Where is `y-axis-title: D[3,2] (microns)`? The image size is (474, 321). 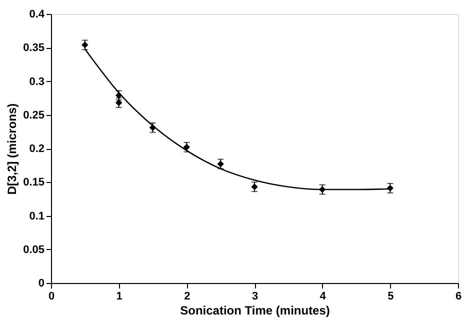 y-axis-title: D[3,2] (microns) is located at coordinates (12, 149).